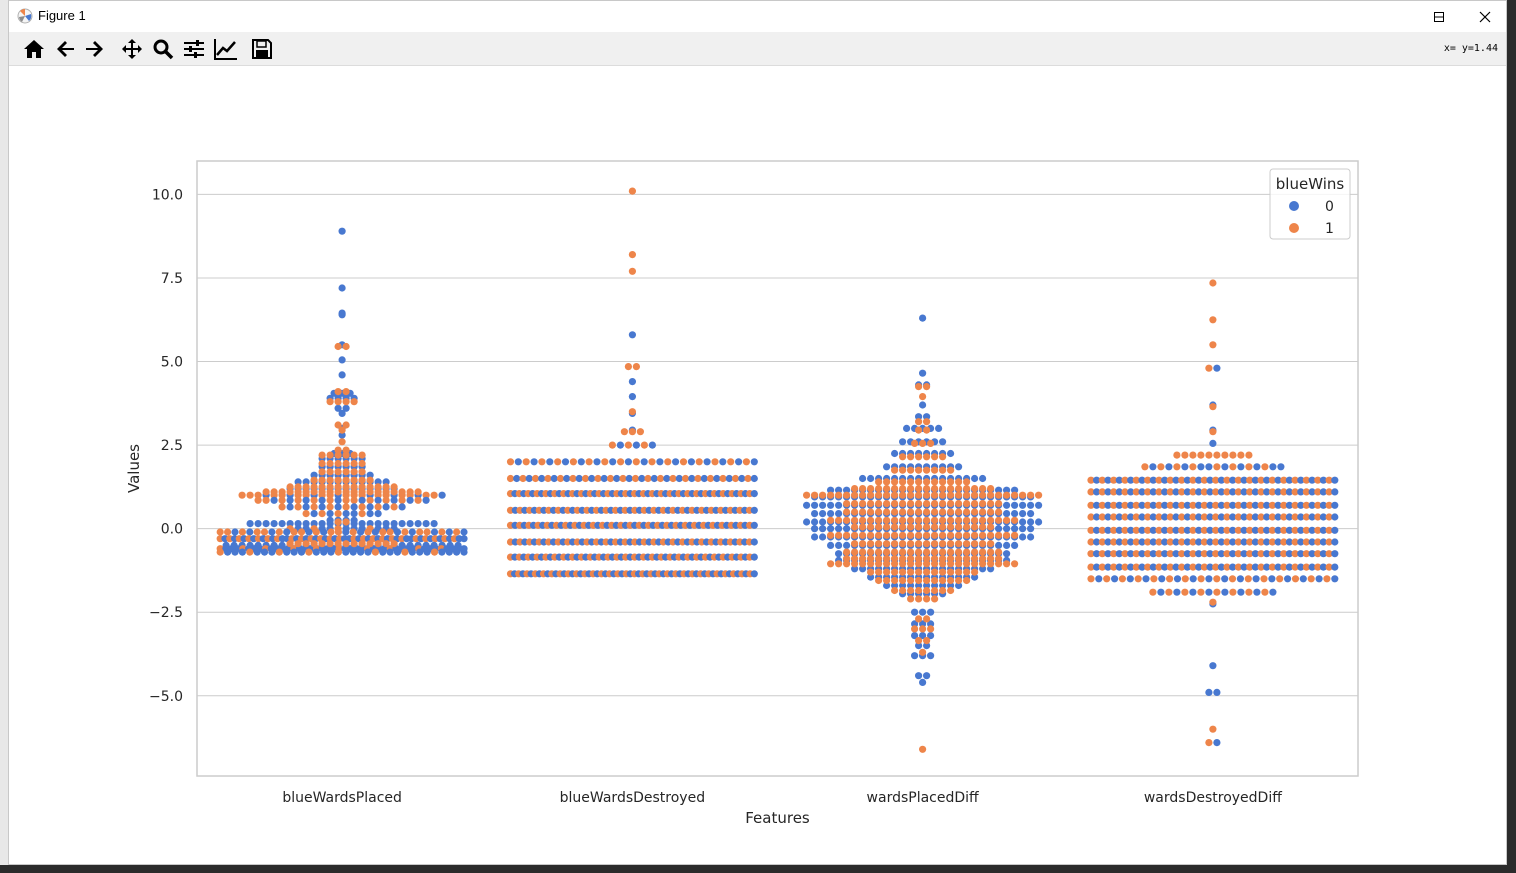 The height and width of the screenshot is (873, 1516). I want to click on back-button, so click(65, 49).